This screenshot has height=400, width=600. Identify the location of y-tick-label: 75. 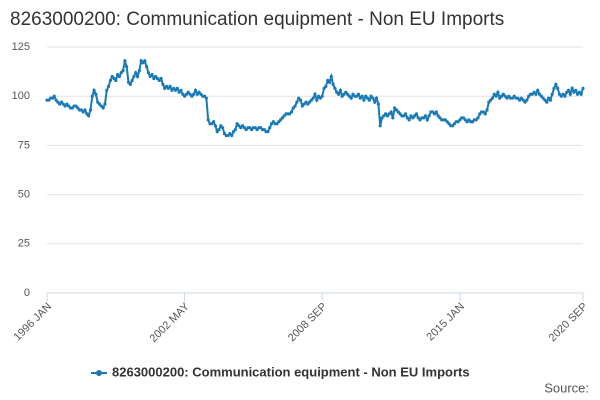
(24, 145).